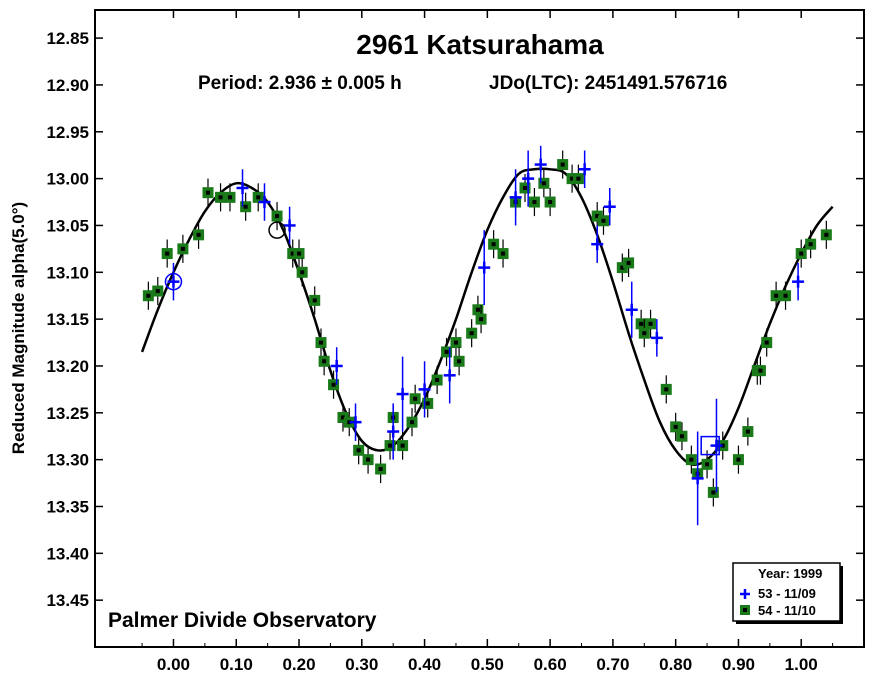 Image resolution: width=886 pixels, height=681 pixels. What do you see at coordinates (786, 592) in the screenshot?
I see `legend-box` at bounding box center [786, 592].